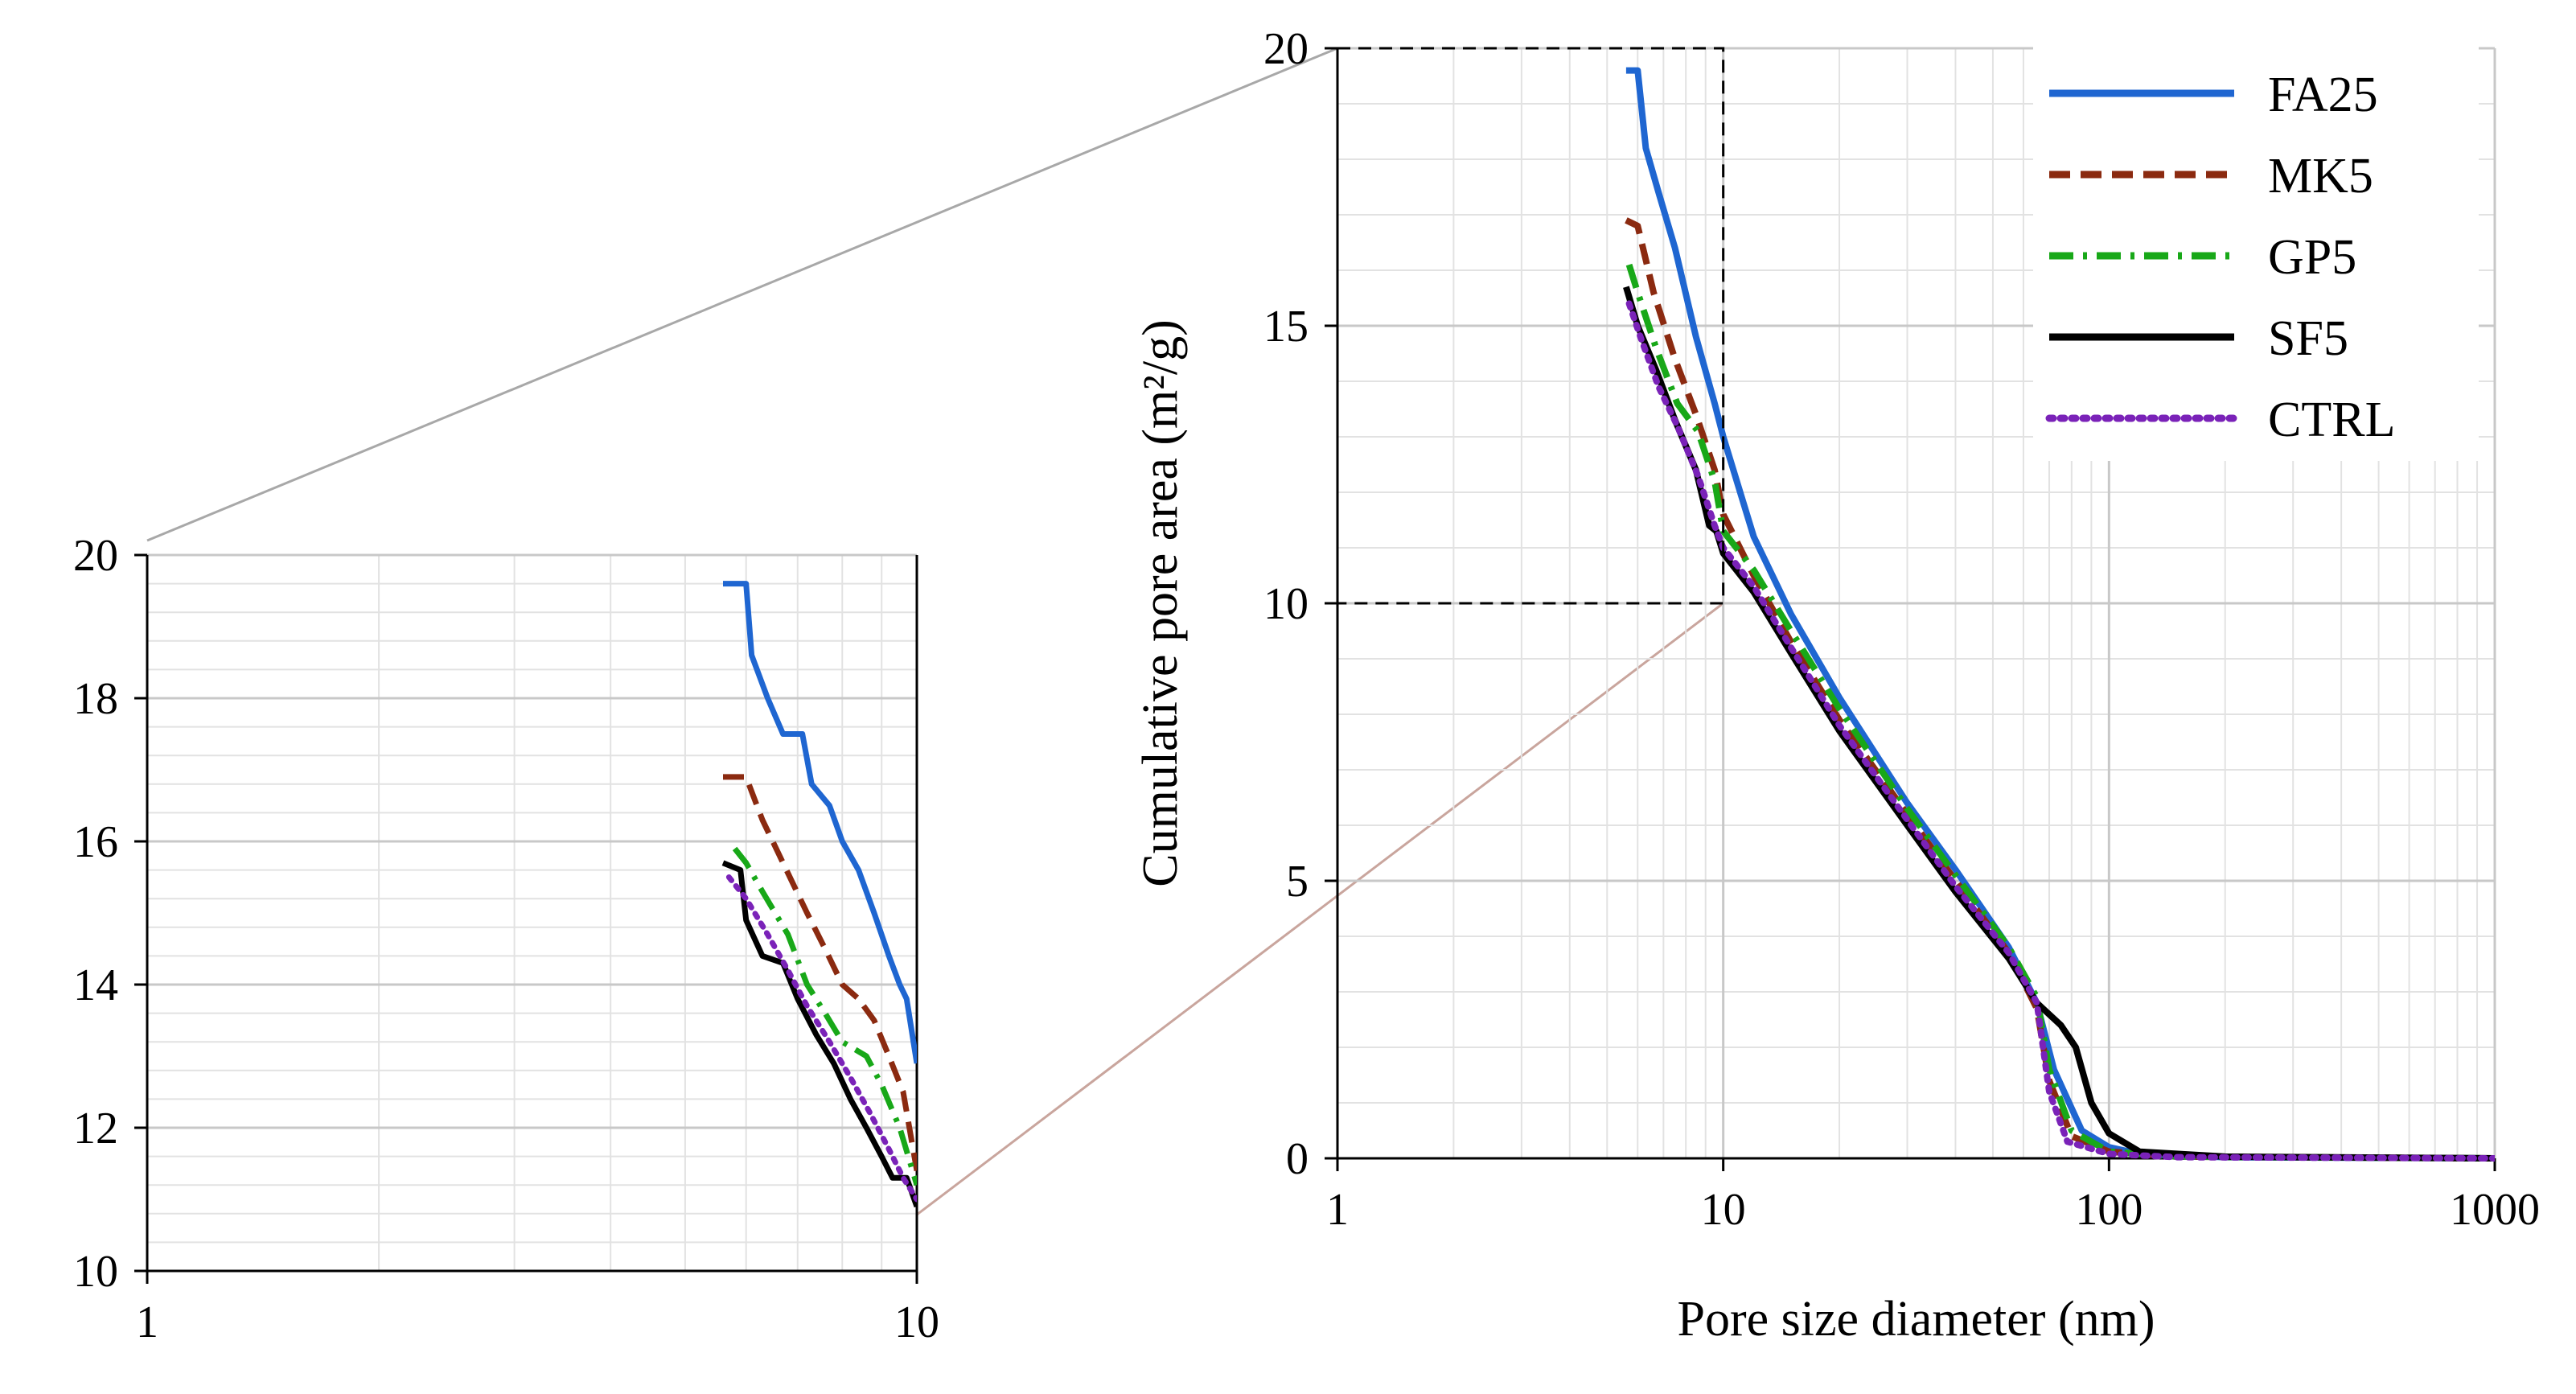  Describe the element at coordinates (1286, 327) in the screenshot. I see `main-y-tick-label: 15` at that location.